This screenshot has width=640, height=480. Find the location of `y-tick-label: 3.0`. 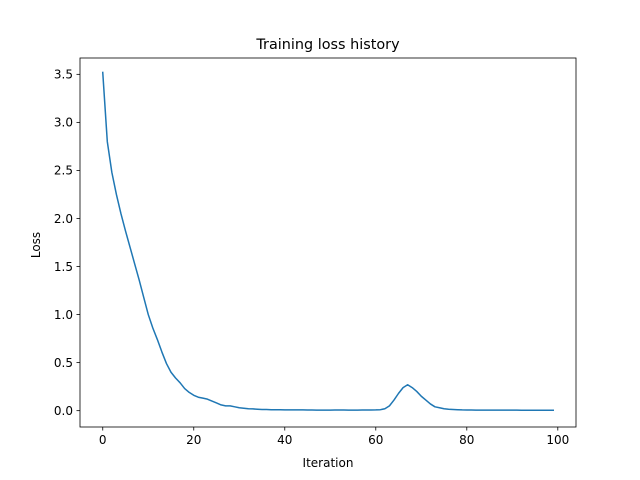

y-tick-label: 3.0 is located at coordinates (63, 123).